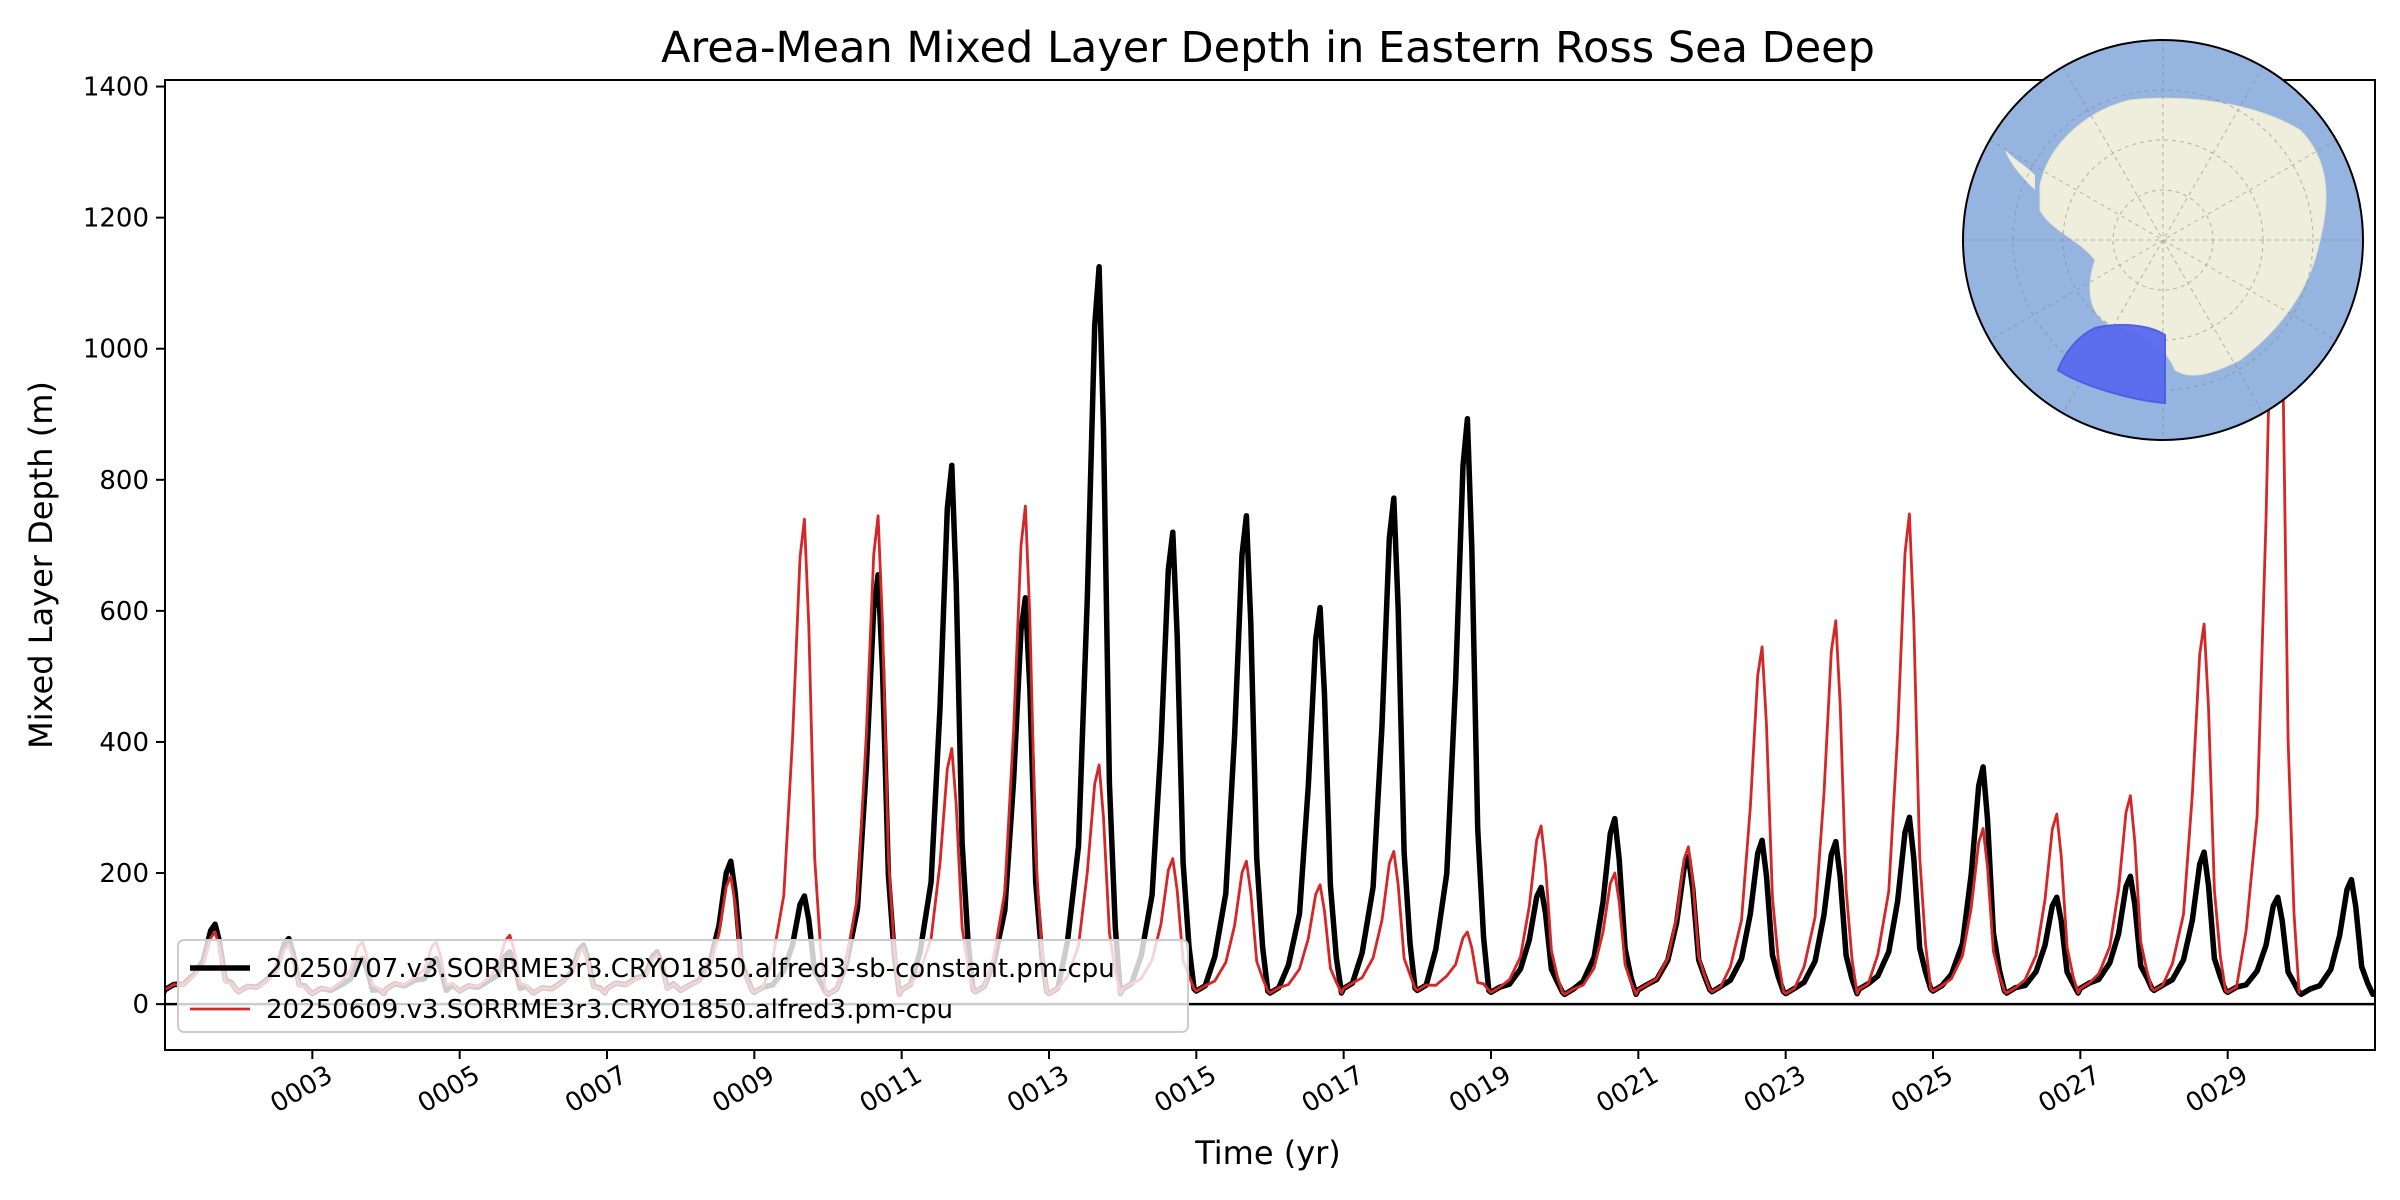  Describe the element at coordinates (2217, 1089) in the screenshot. I see `x-tick-label: 0029` at that location.